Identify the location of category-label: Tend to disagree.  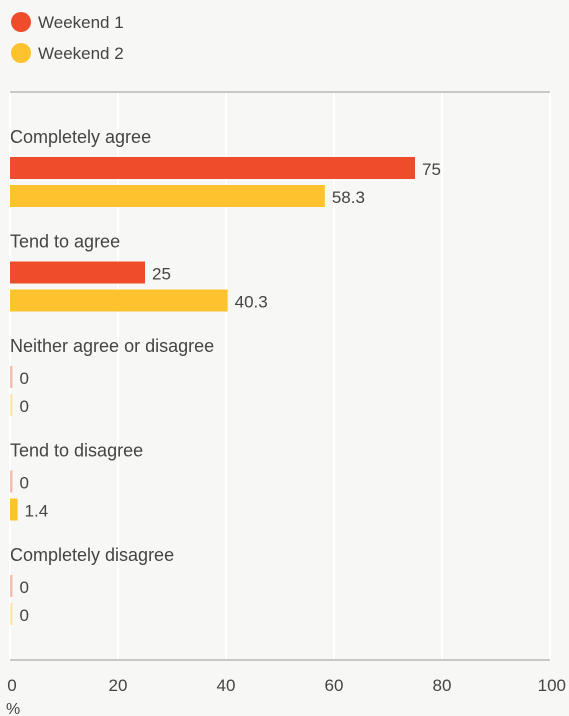
(76, 451).